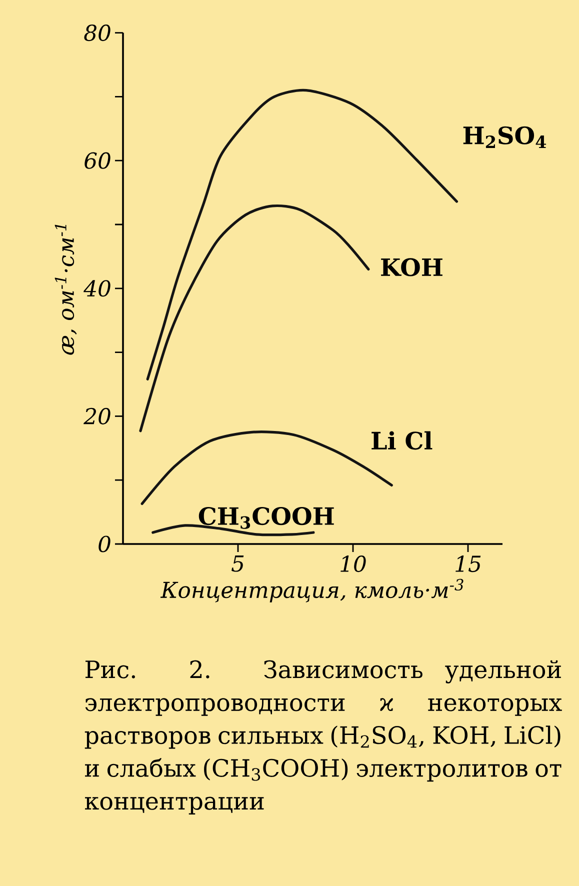  What do you see at coordinates (97, 160) in the screenshot?
I see `y-tick-label: 60` at bounding box center [97, 160].